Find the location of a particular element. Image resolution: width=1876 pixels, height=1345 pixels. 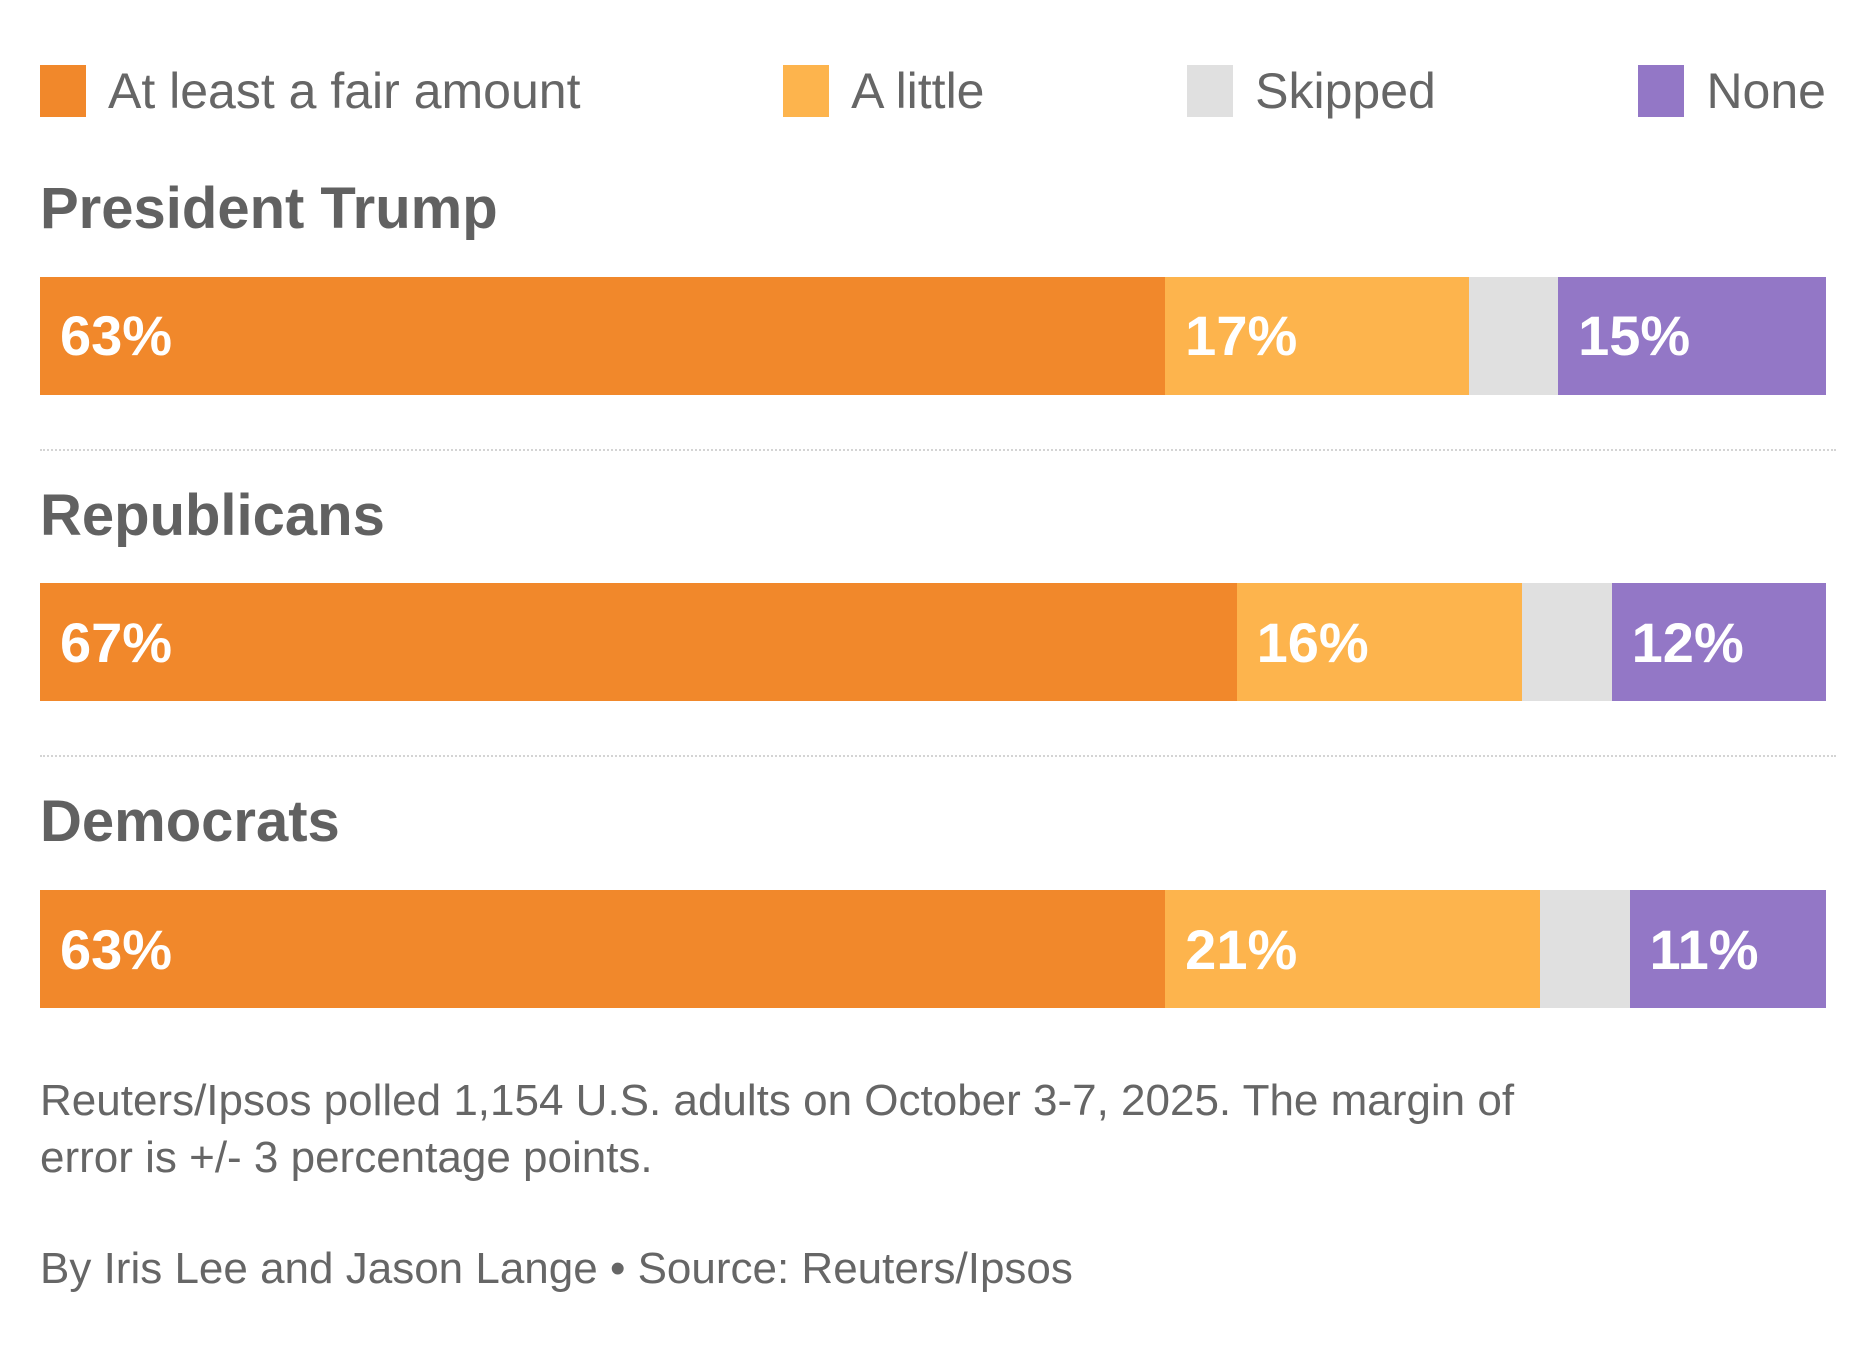

legend-label: None is located at coordinates (1766, 91).